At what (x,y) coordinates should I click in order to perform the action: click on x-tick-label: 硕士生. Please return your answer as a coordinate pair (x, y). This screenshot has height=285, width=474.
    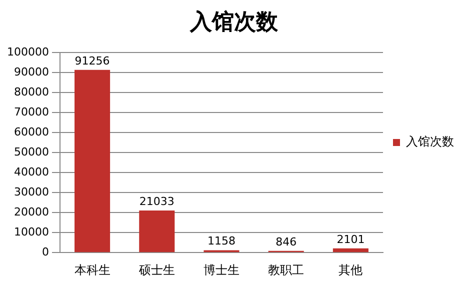
    Looking at the image, I should click on (156, 269).